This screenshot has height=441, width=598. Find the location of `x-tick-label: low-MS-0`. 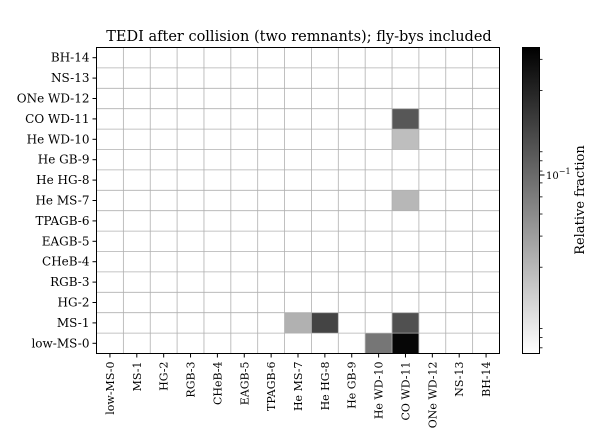

x-tick-label: low-MS-0 is located at coordinates (110, 388).